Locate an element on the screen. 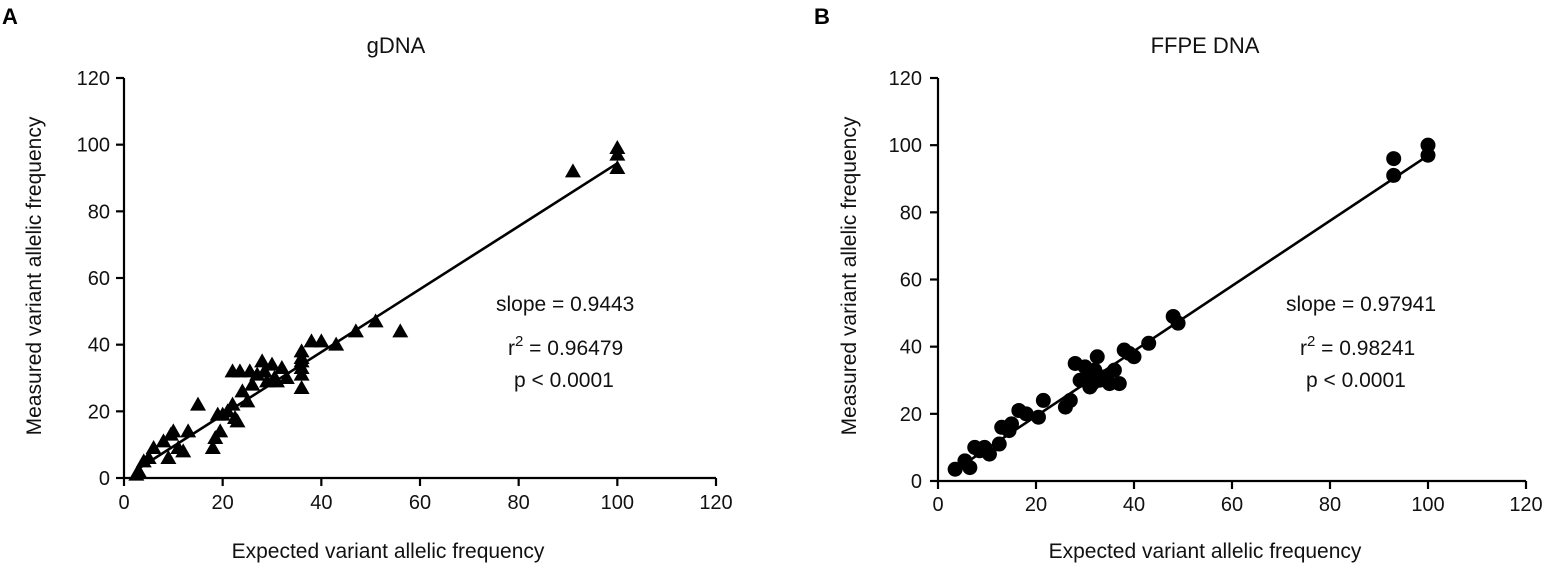 The image size is (1556, 564). panel-b-letter: B is located at coordinates (822, 16).